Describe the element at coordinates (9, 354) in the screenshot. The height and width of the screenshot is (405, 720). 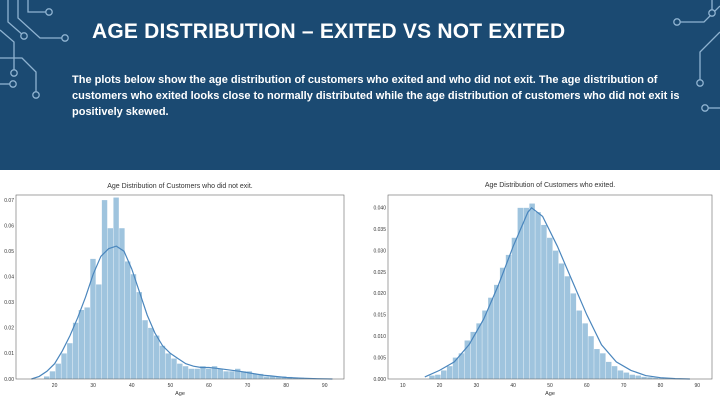
I see `y-tick-label: 0.01` at that location.